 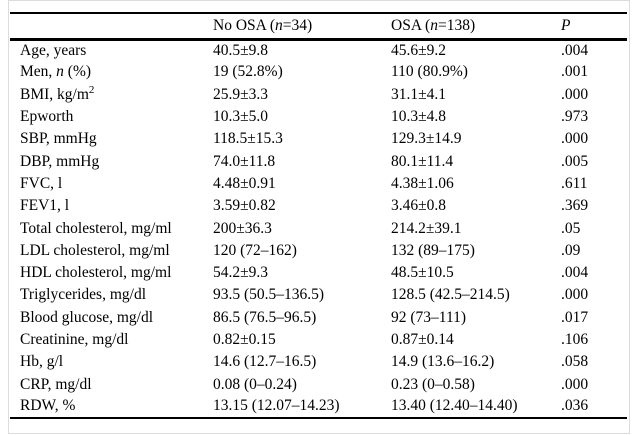 I want to click on row-label: CRP, mg/dl, so click(x=110, y=384).